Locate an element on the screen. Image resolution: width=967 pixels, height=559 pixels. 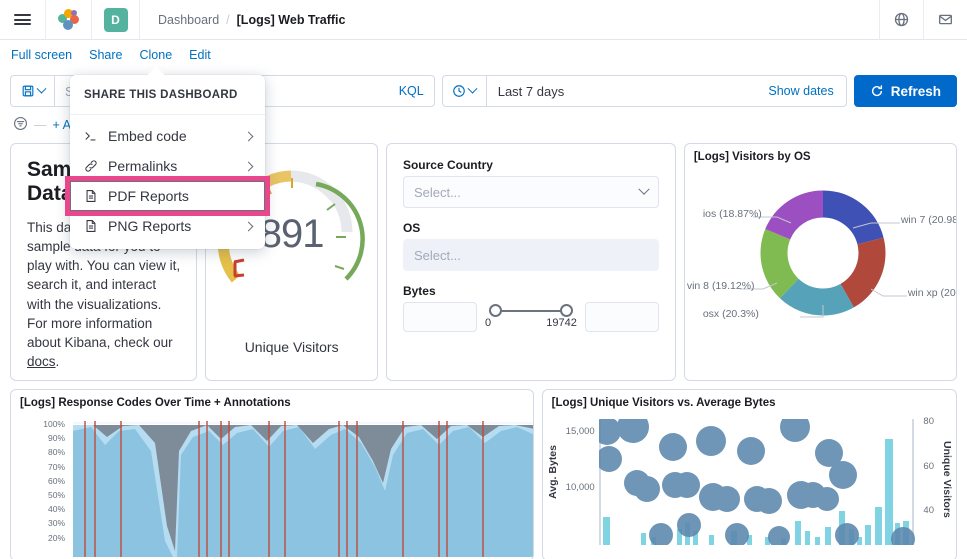
refresh-label: Refresh is located at coordinates (915, 91).